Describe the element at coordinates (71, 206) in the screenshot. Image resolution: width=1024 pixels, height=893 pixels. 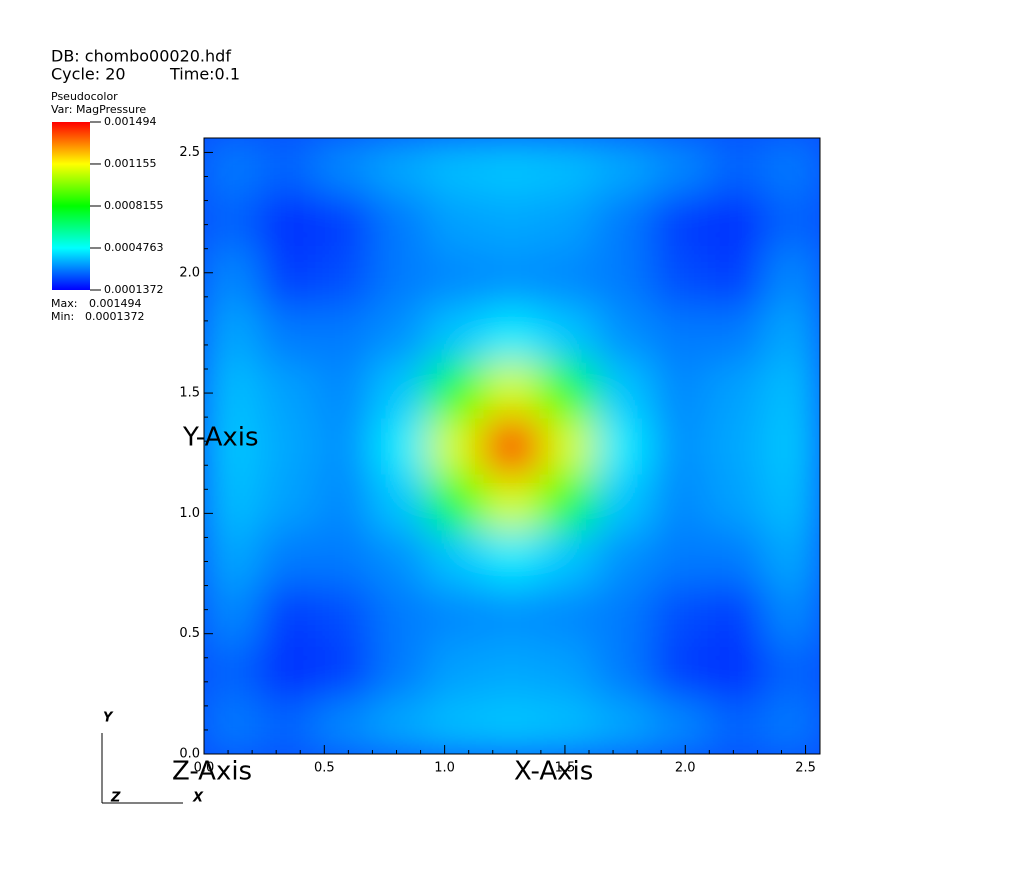
I see `colorbar` at that location.